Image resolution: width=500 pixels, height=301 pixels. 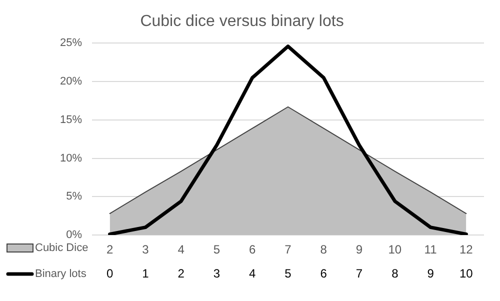 I want to click on x2-tick-label: 3, so click(x=216, y=273).